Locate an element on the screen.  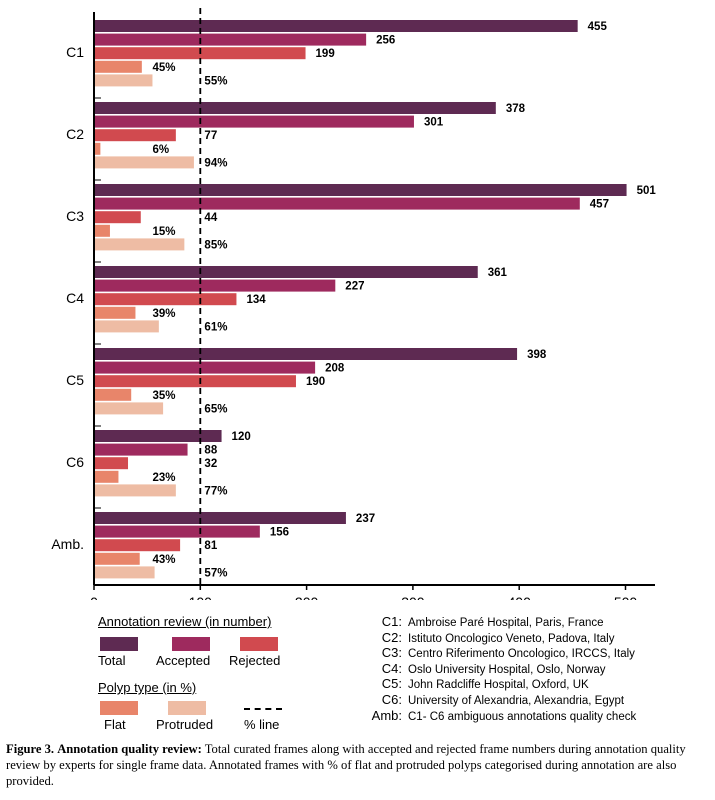
site-code: C3: is located at coordinates (391, 653).